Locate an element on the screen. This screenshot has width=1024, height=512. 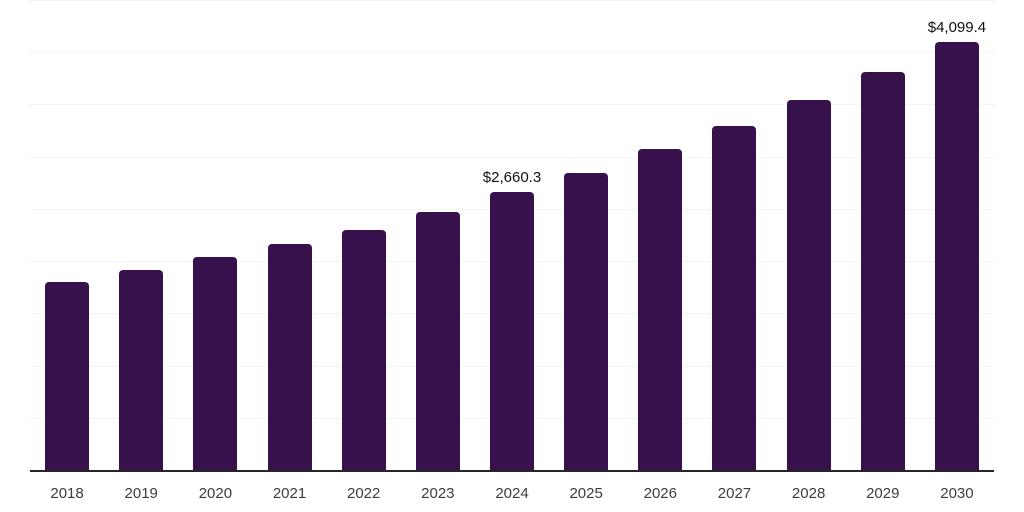
bar-2029 is located at coordinates (882, 271).